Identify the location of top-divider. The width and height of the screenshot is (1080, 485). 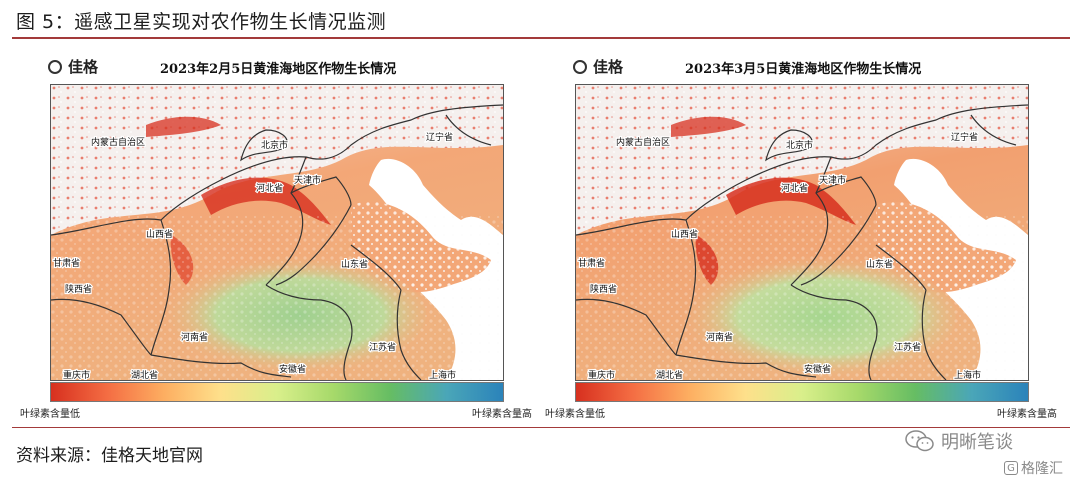
(541, 38).